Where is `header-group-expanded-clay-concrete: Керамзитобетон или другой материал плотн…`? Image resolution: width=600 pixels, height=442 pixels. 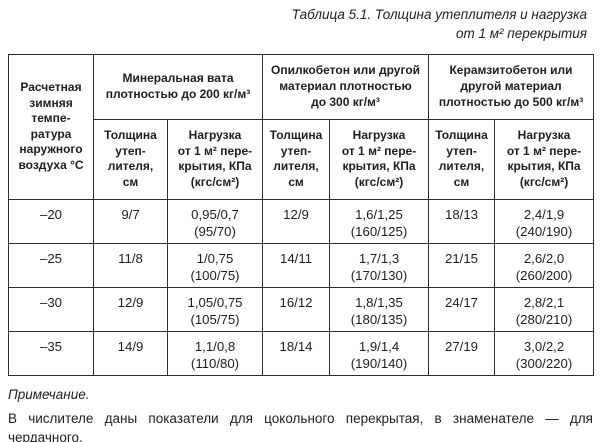
header-group-expanded-clay-concrete: Керамзитобетон или другой материал плотн… is located at coordinates (511, 86).